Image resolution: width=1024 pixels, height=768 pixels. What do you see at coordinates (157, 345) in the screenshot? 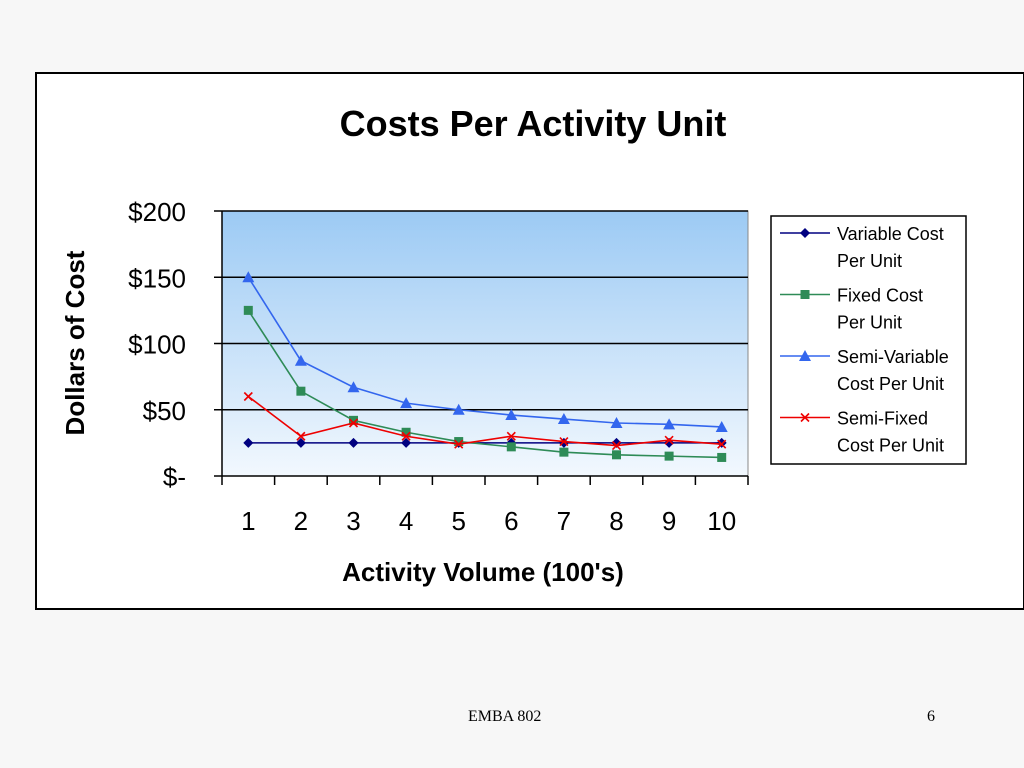
I see `y-tick-label: $100` at bounding box center [157, 345].